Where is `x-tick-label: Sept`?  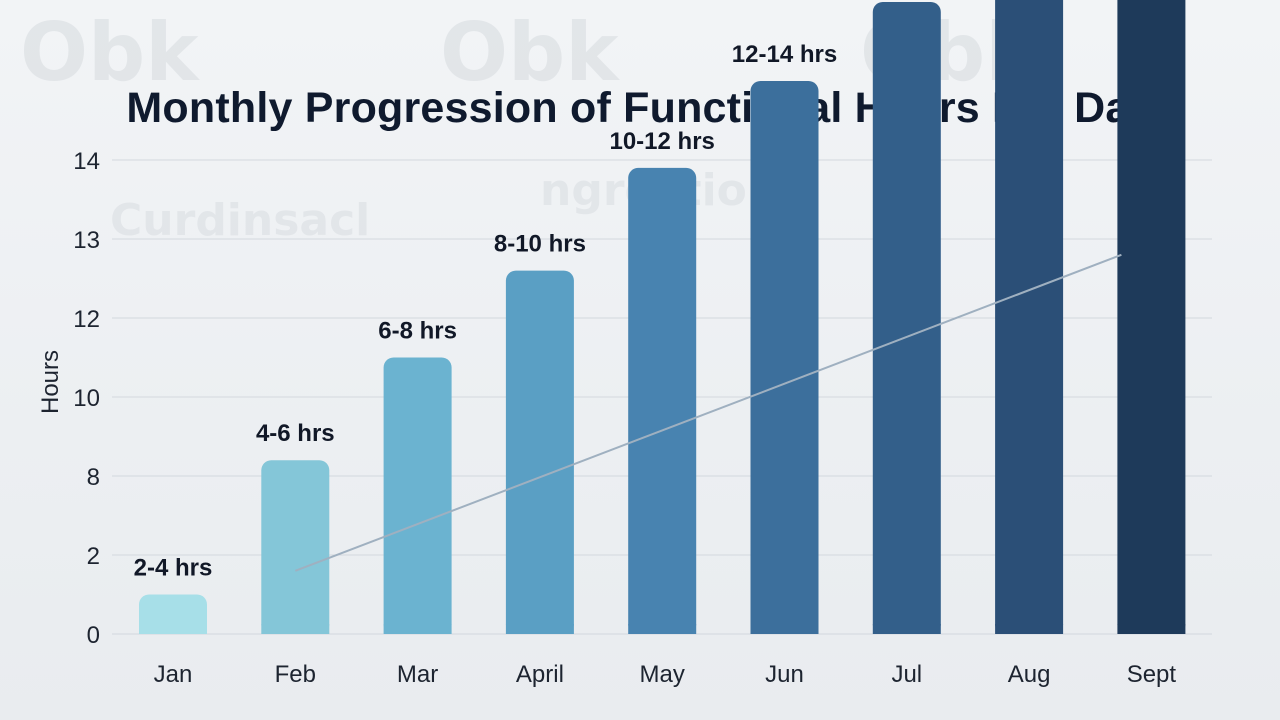 x-tick-label: Sept is located at coordinates (1152, 674).